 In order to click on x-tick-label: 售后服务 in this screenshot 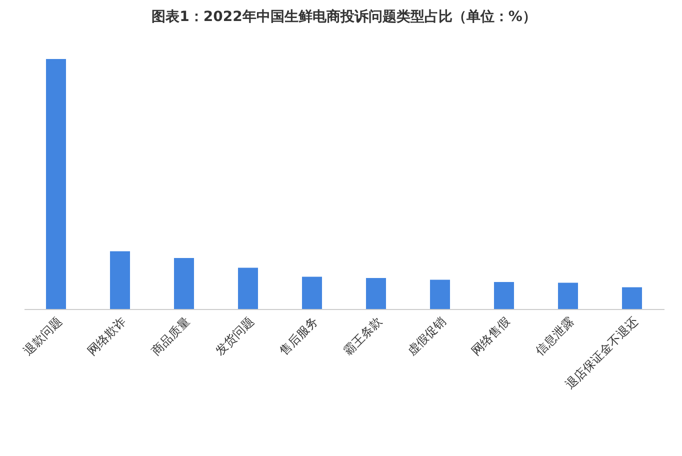, I will do `click(298, 336)`.